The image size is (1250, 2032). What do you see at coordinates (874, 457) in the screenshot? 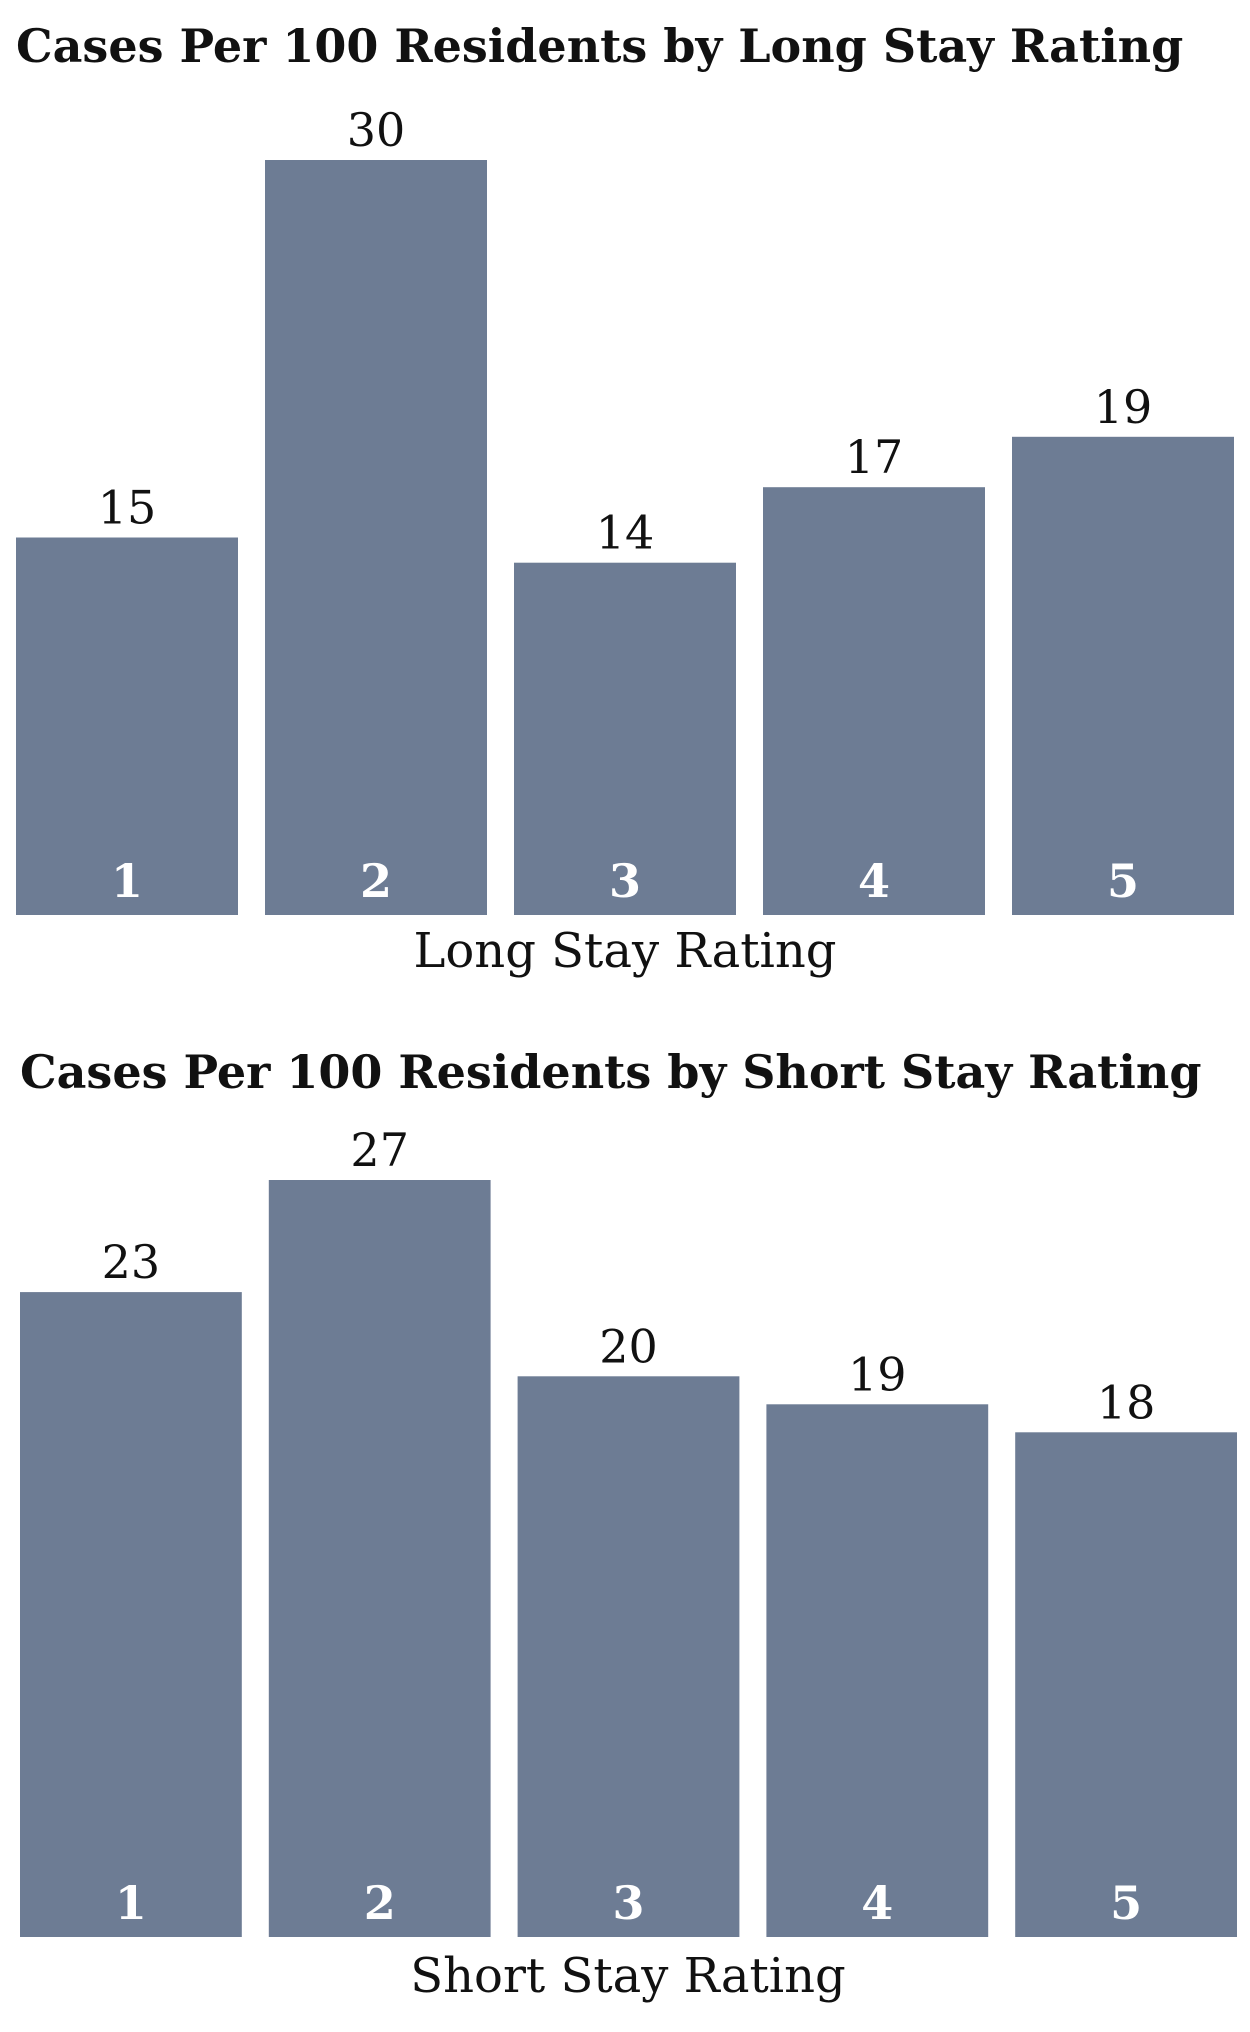
I see `long-stay-value-label-4: 17` at bounding box center [874, 457].